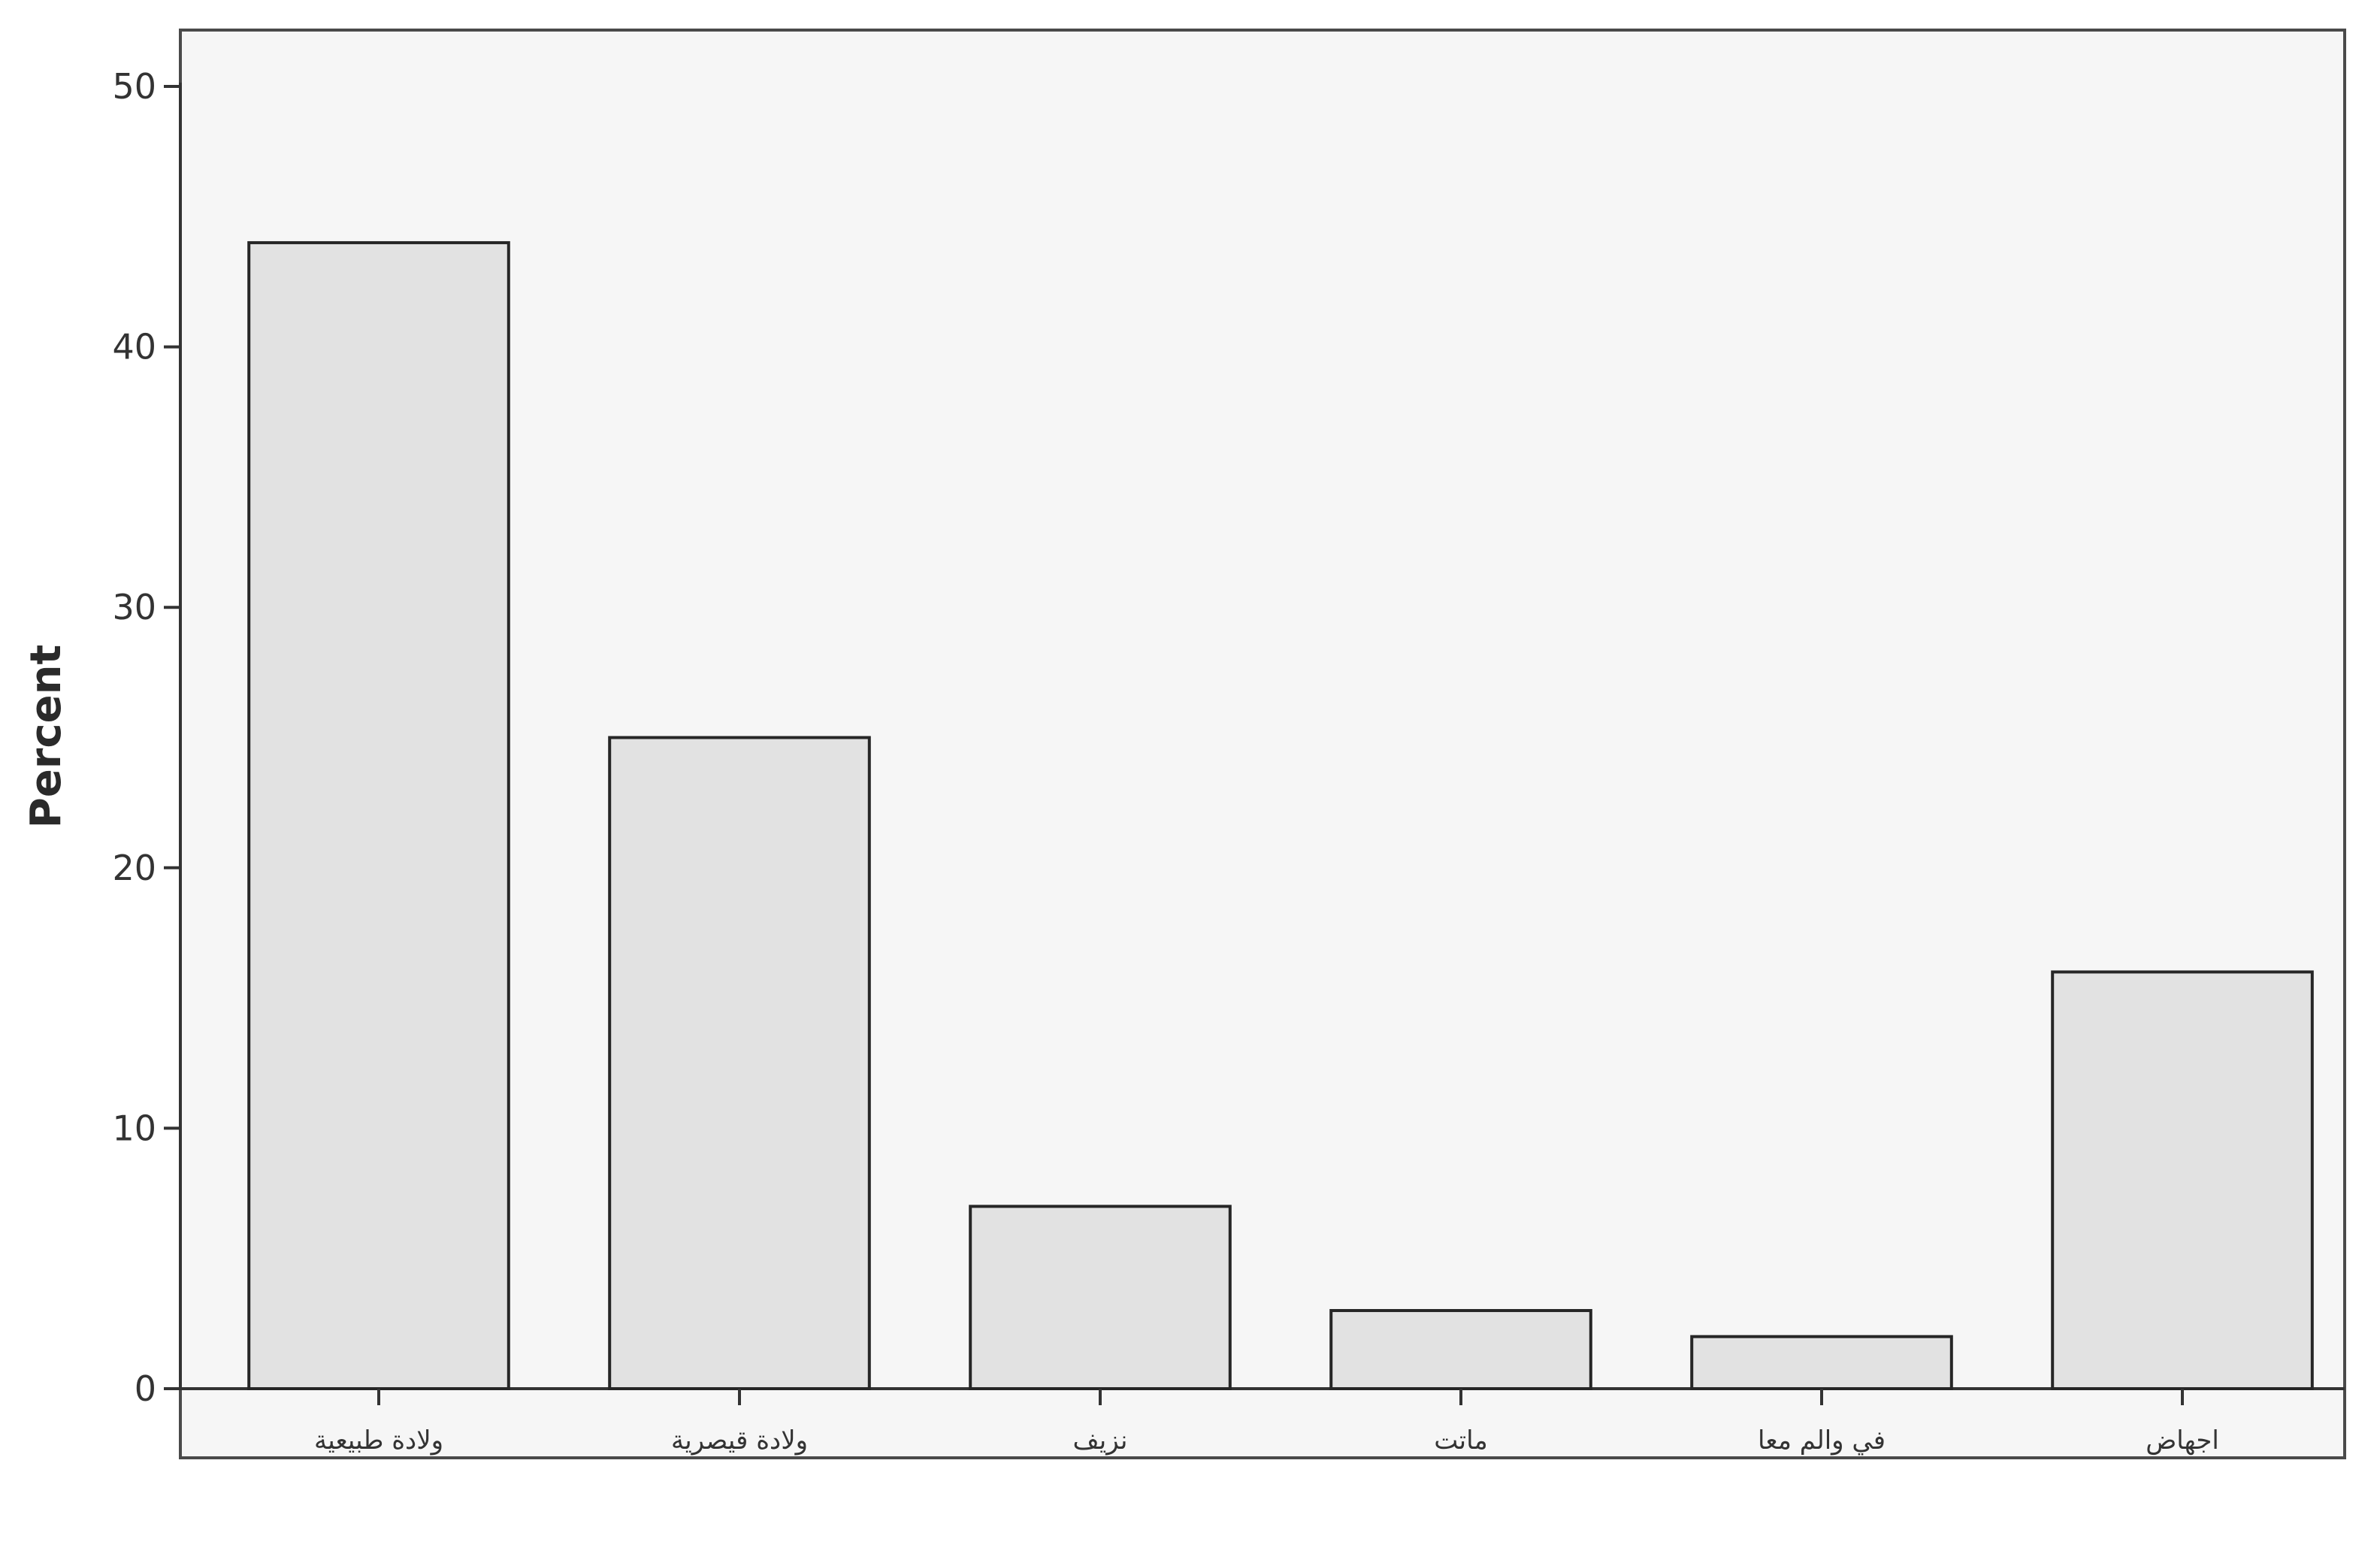 This screenshot has height=1551, width=2380. I want to click on x-category-label: نزيف, so click(1100, 1441).